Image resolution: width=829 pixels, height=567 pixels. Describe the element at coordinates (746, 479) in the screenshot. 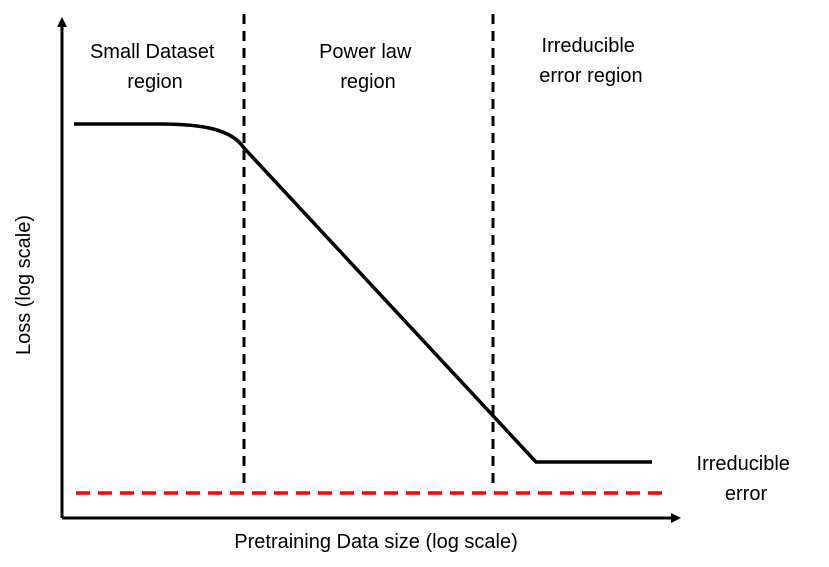

I see `irreducible-error-label: Irreducible error` at that location.